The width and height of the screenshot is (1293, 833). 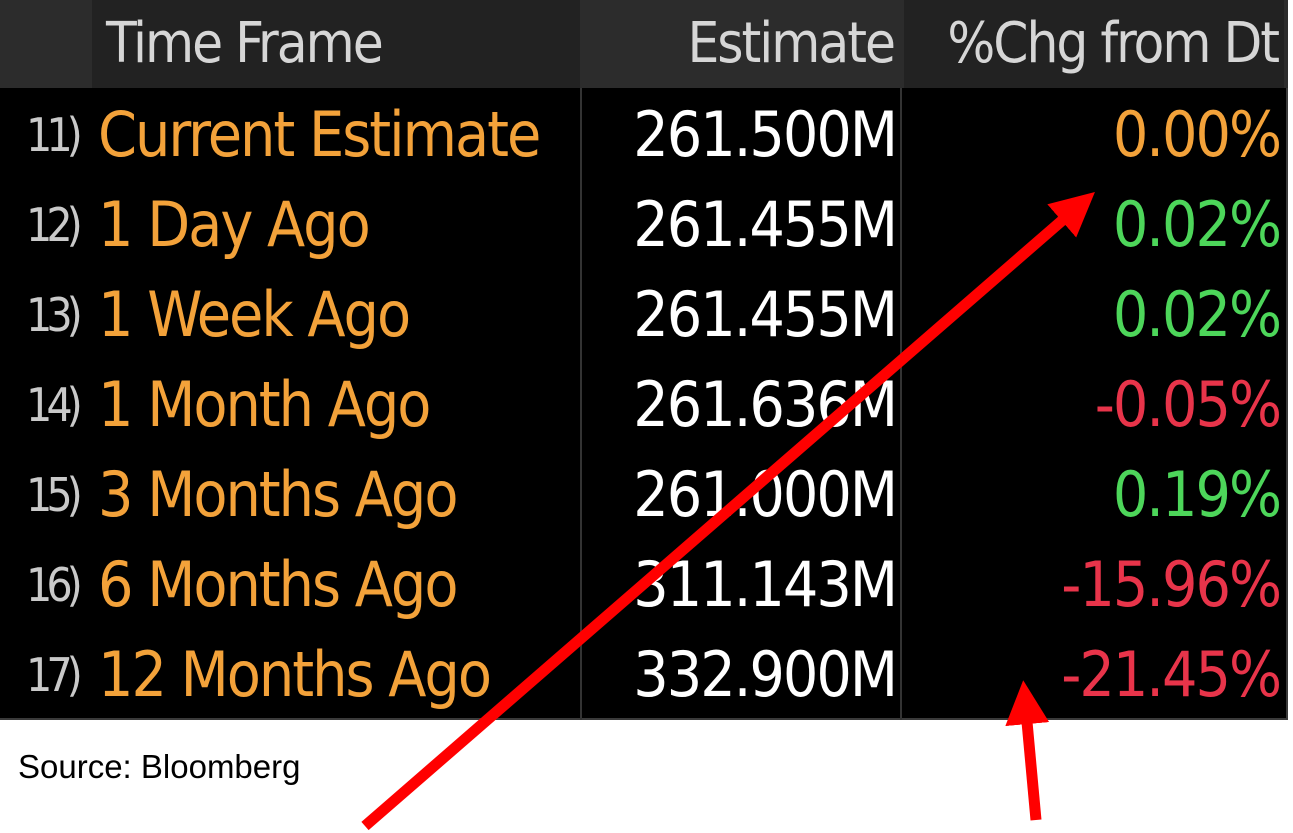 What do you see at coordinates (54, 675) in the screenshot?
I see `row-index: 17)` at bounding box center [54, 675].